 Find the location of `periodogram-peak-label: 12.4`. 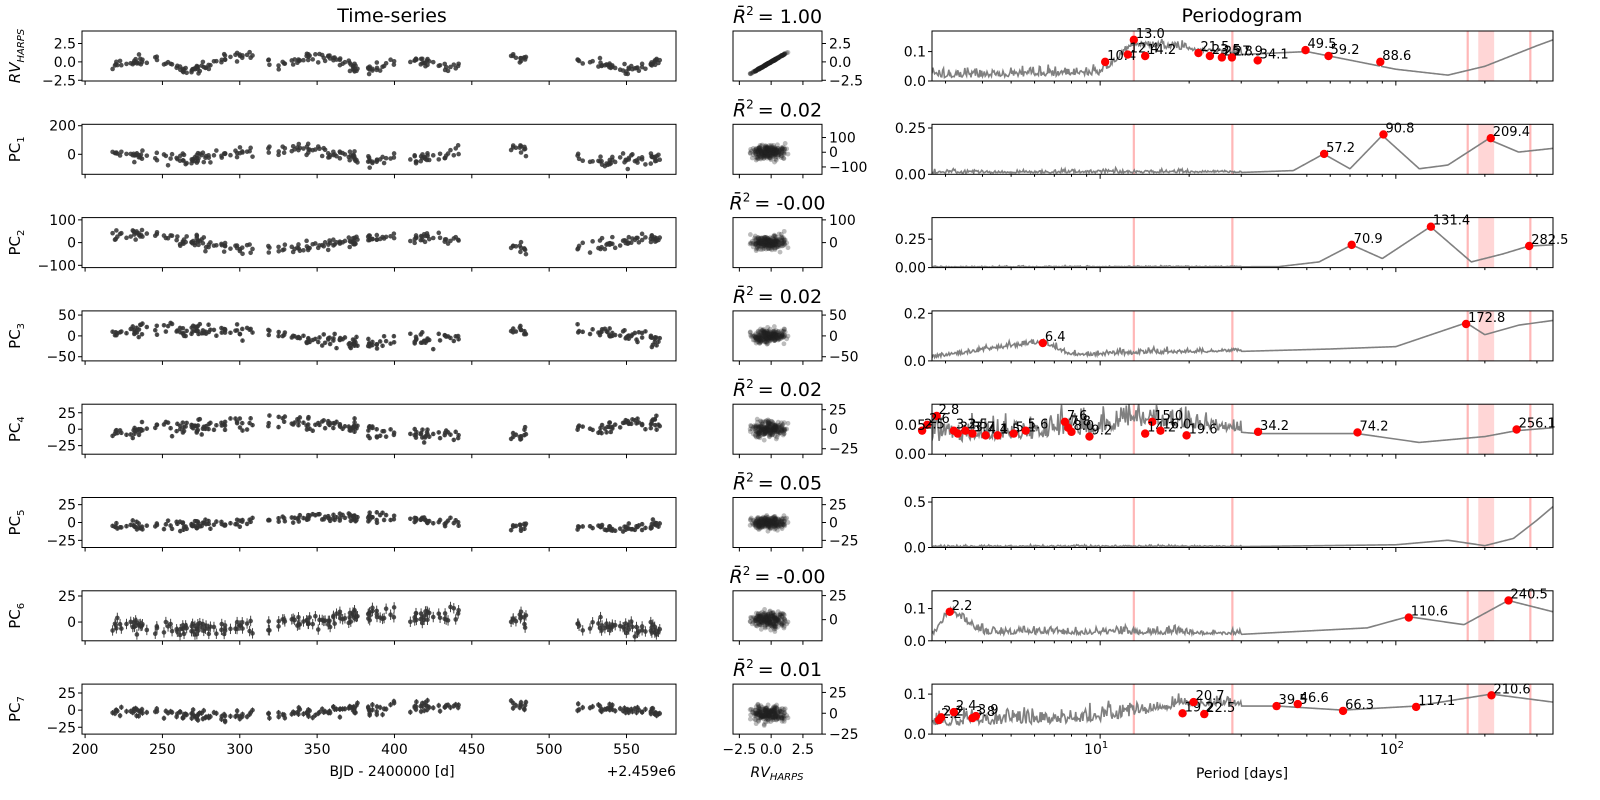

periodogram-peak-label: 12.4 is located at coordinates (1144, 49).